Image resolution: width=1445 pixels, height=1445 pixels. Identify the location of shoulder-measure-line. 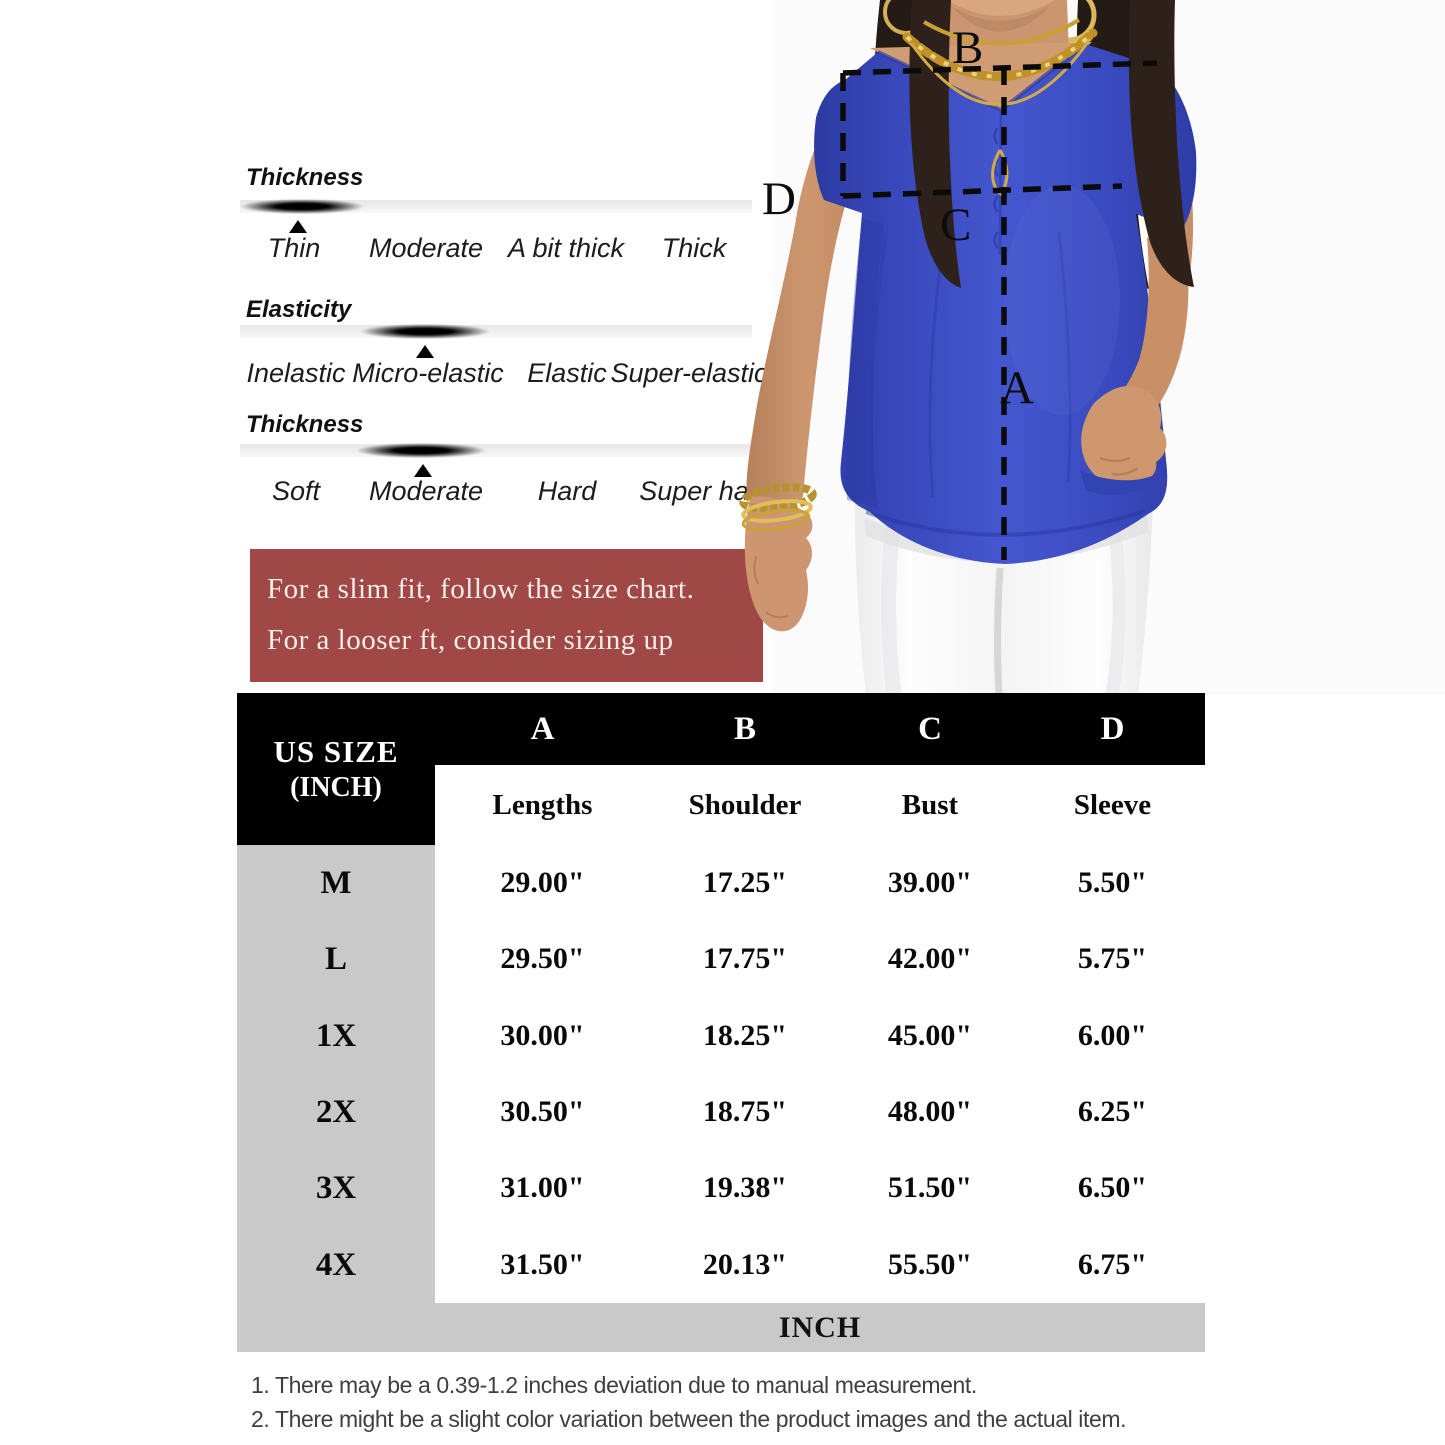
(1000, 68).